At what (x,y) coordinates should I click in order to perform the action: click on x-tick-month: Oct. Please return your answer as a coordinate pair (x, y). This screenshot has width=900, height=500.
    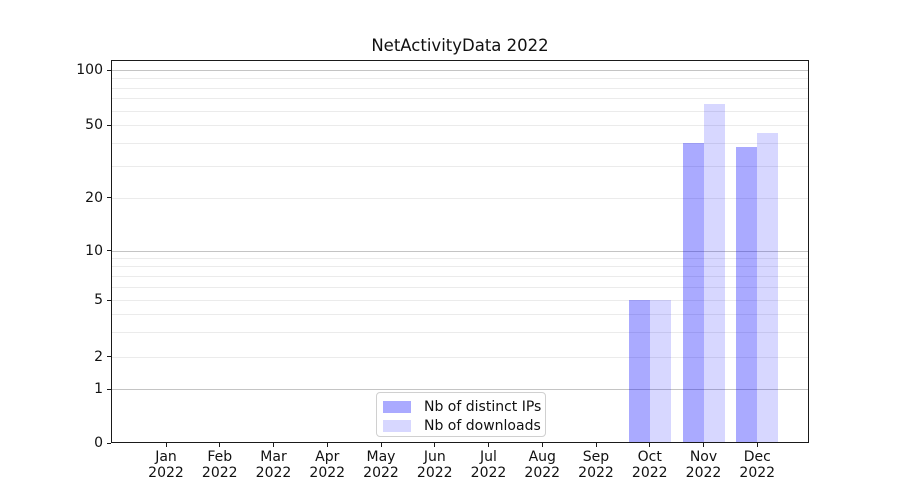
    Looking at the image, I should click on (649, 457).